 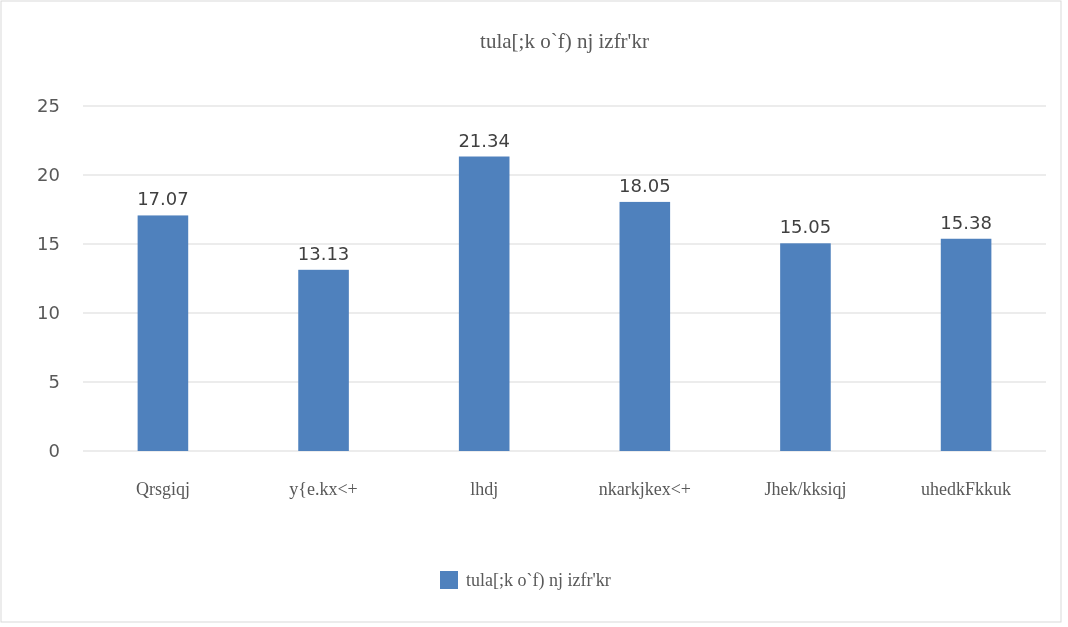 What do you see at coordinates (805, 489) in the screenshot?
I see `x-tick-label: Jhek/kksiqj` at bounding box center [805, 489].